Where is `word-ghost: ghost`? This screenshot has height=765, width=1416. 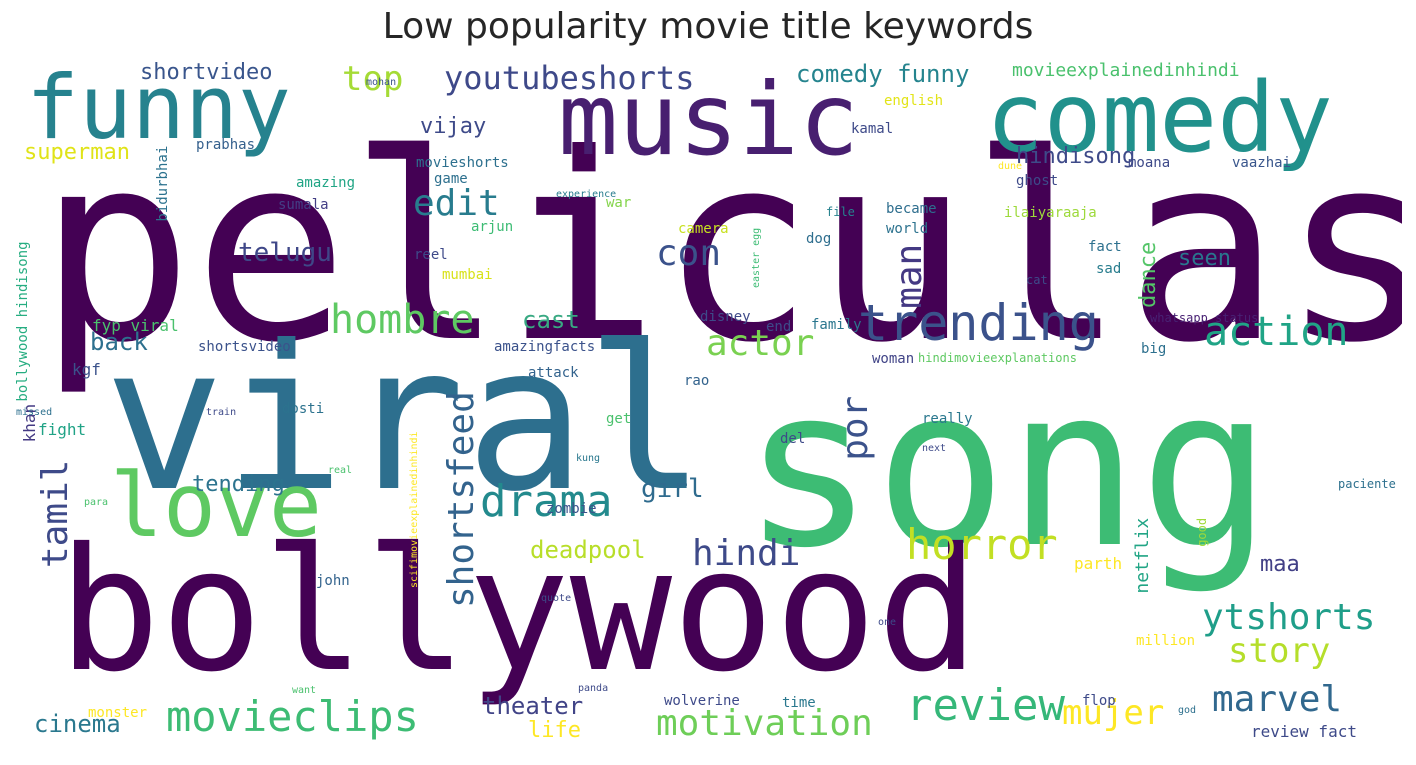
word-ghost: ghost is located at coordinates (1037, 181).